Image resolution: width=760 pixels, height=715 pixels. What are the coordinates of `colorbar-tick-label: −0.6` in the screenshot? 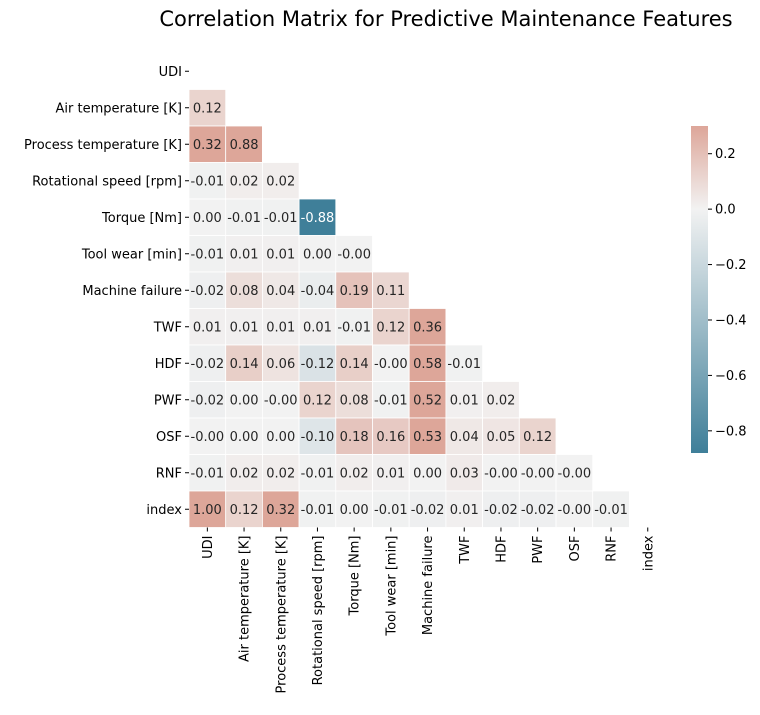 It's located at (731, 376).